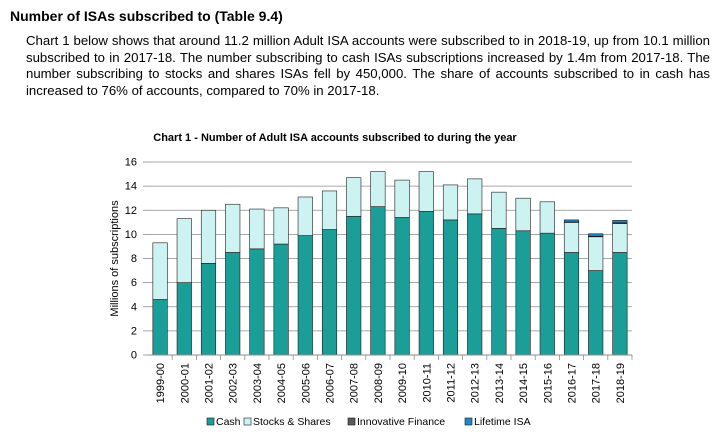 The width and height of the screenshot is (714, 445). What do you see at coordinates (134, 331) in the screenshot?
I see `y-tick-label: 2` at bounding box center [134, 331].